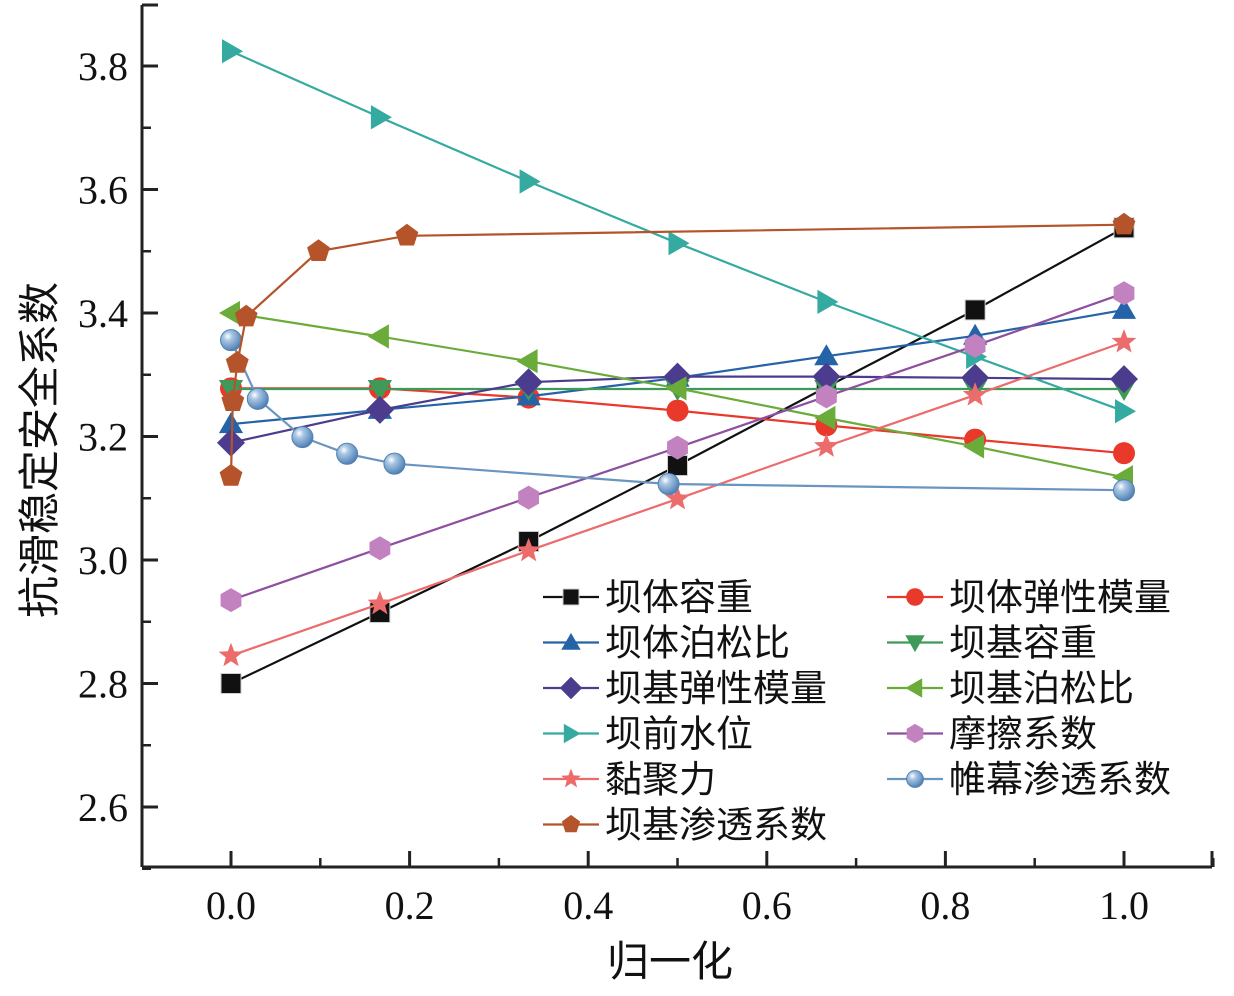 Image resolution: width=1234 pixels, height=996 pixels. I want to click on legend-item: 坝前水位, so click(648, 734).